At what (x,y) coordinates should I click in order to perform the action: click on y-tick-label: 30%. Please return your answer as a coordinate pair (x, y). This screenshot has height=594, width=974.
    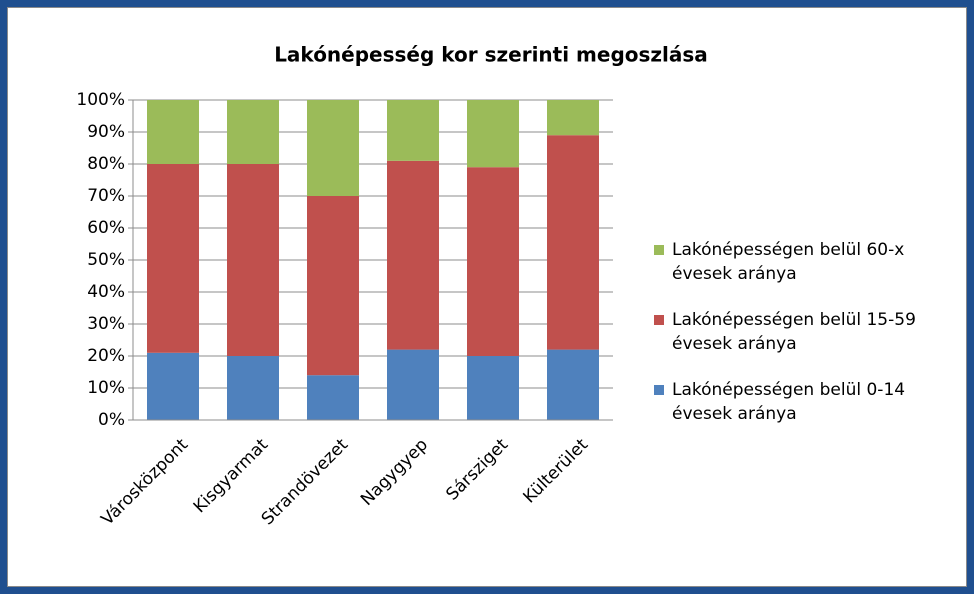
    Looking at the image, I should click on (106, 324).